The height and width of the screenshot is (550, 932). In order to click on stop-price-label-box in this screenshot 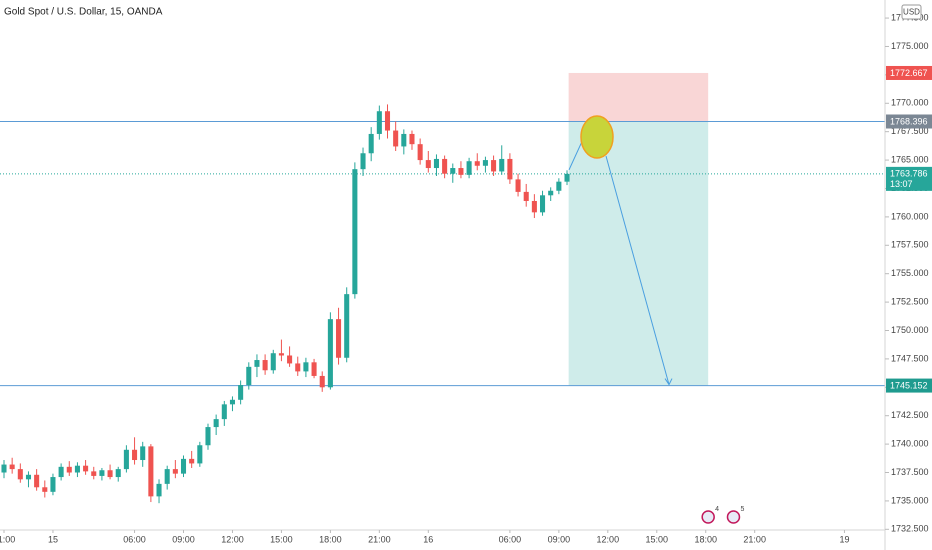, I will do `click(909, 72)`.